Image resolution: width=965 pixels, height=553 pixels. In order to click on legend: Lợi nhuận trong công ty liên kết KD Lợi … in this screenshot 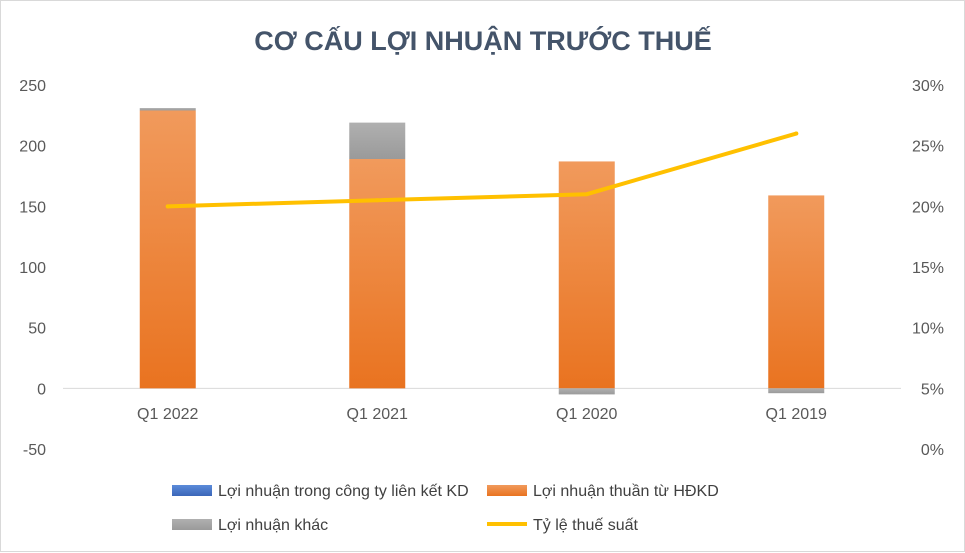, I will do `click(445, 508)`.